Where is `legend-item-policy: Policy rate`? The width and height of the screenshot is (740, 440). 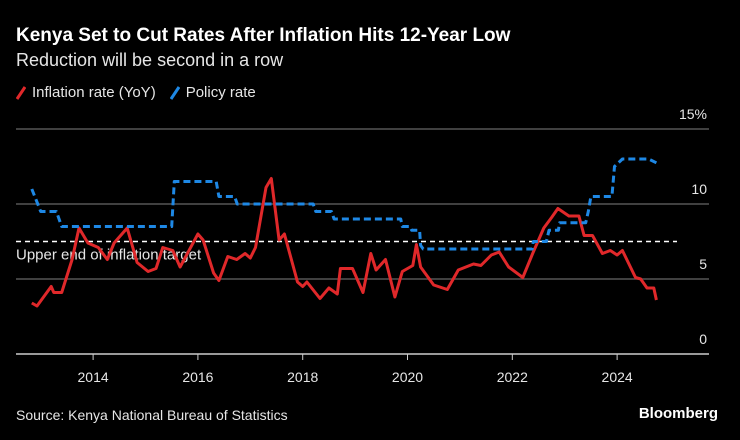 legend-item-policy: Policy rate is located at coordinates (212, 92).